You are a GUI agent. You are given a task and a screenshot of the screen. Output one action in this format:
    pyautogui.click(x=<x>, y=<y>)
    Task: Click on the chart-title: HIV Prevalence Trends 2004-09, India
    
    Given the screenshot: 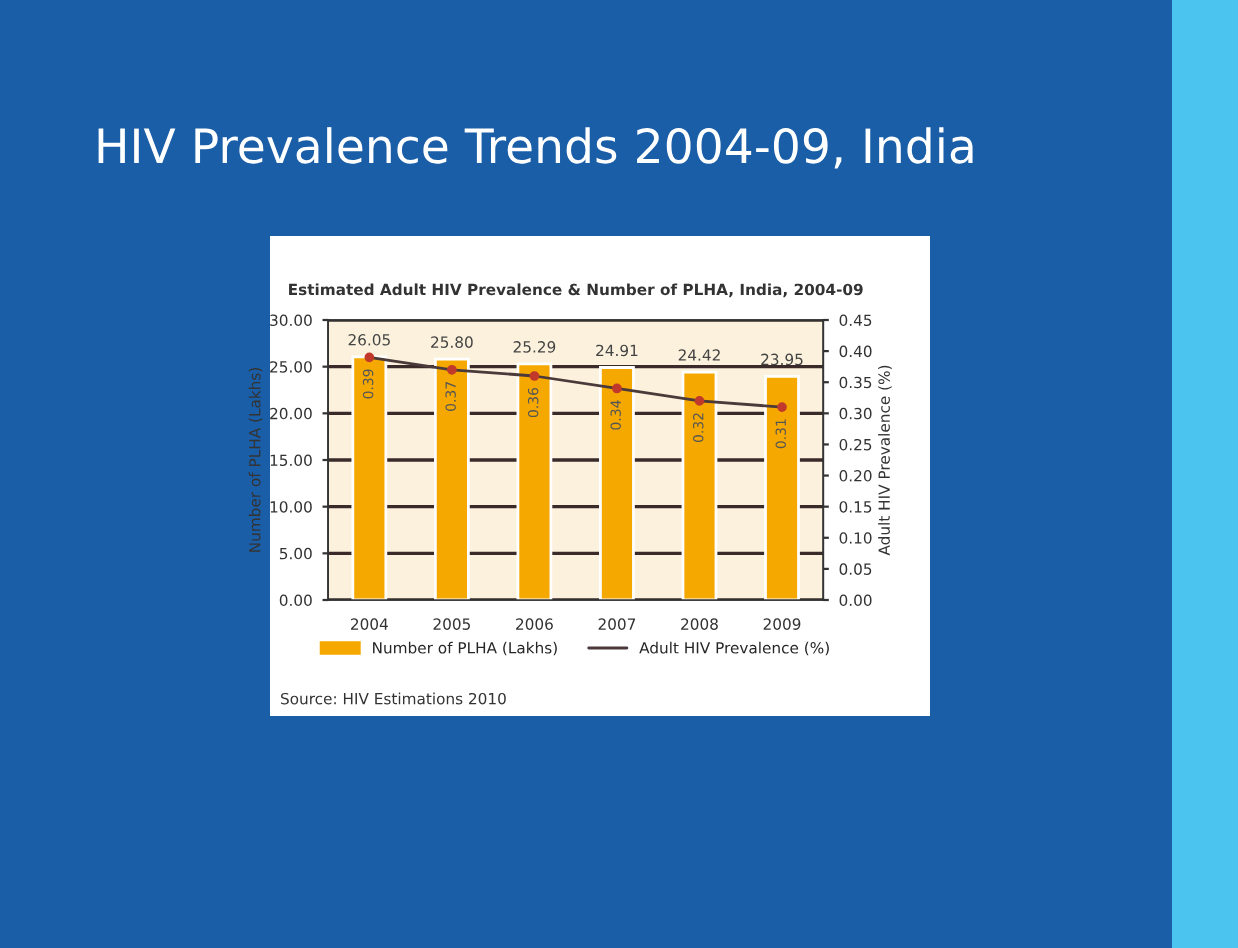 What is the action you would take?
    pyautogui.click(x=535, y=148)
    